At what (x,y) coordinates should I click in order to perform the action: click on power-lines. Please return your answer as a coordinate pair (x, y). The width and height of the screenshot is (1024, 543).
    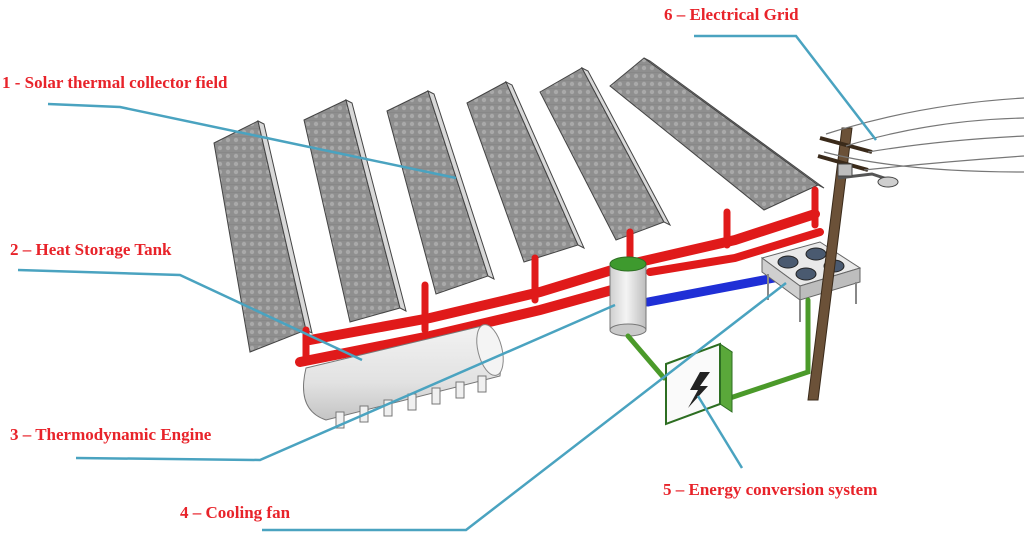
    Looking at the image, I should click on (923, 135).